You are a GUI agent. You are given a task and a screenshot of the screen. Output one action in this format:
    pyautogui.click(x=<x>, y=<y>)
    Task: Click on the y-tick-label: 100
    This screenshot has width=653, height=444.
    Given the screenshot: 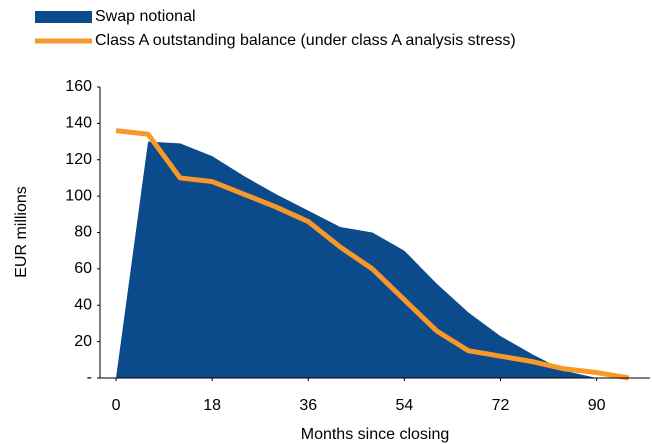 What is the action you would take?
    pyautogui.click(x=78, y=195)
    